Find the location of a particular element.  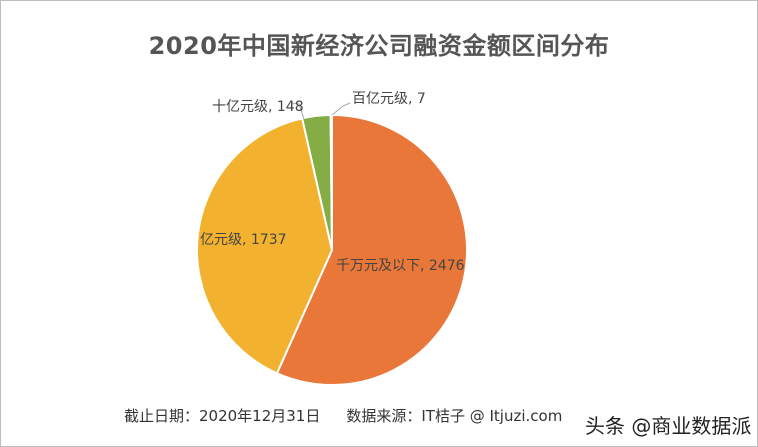

data-label-shiyi: 十亿元级, 148 is located at coordinates (258, 107).